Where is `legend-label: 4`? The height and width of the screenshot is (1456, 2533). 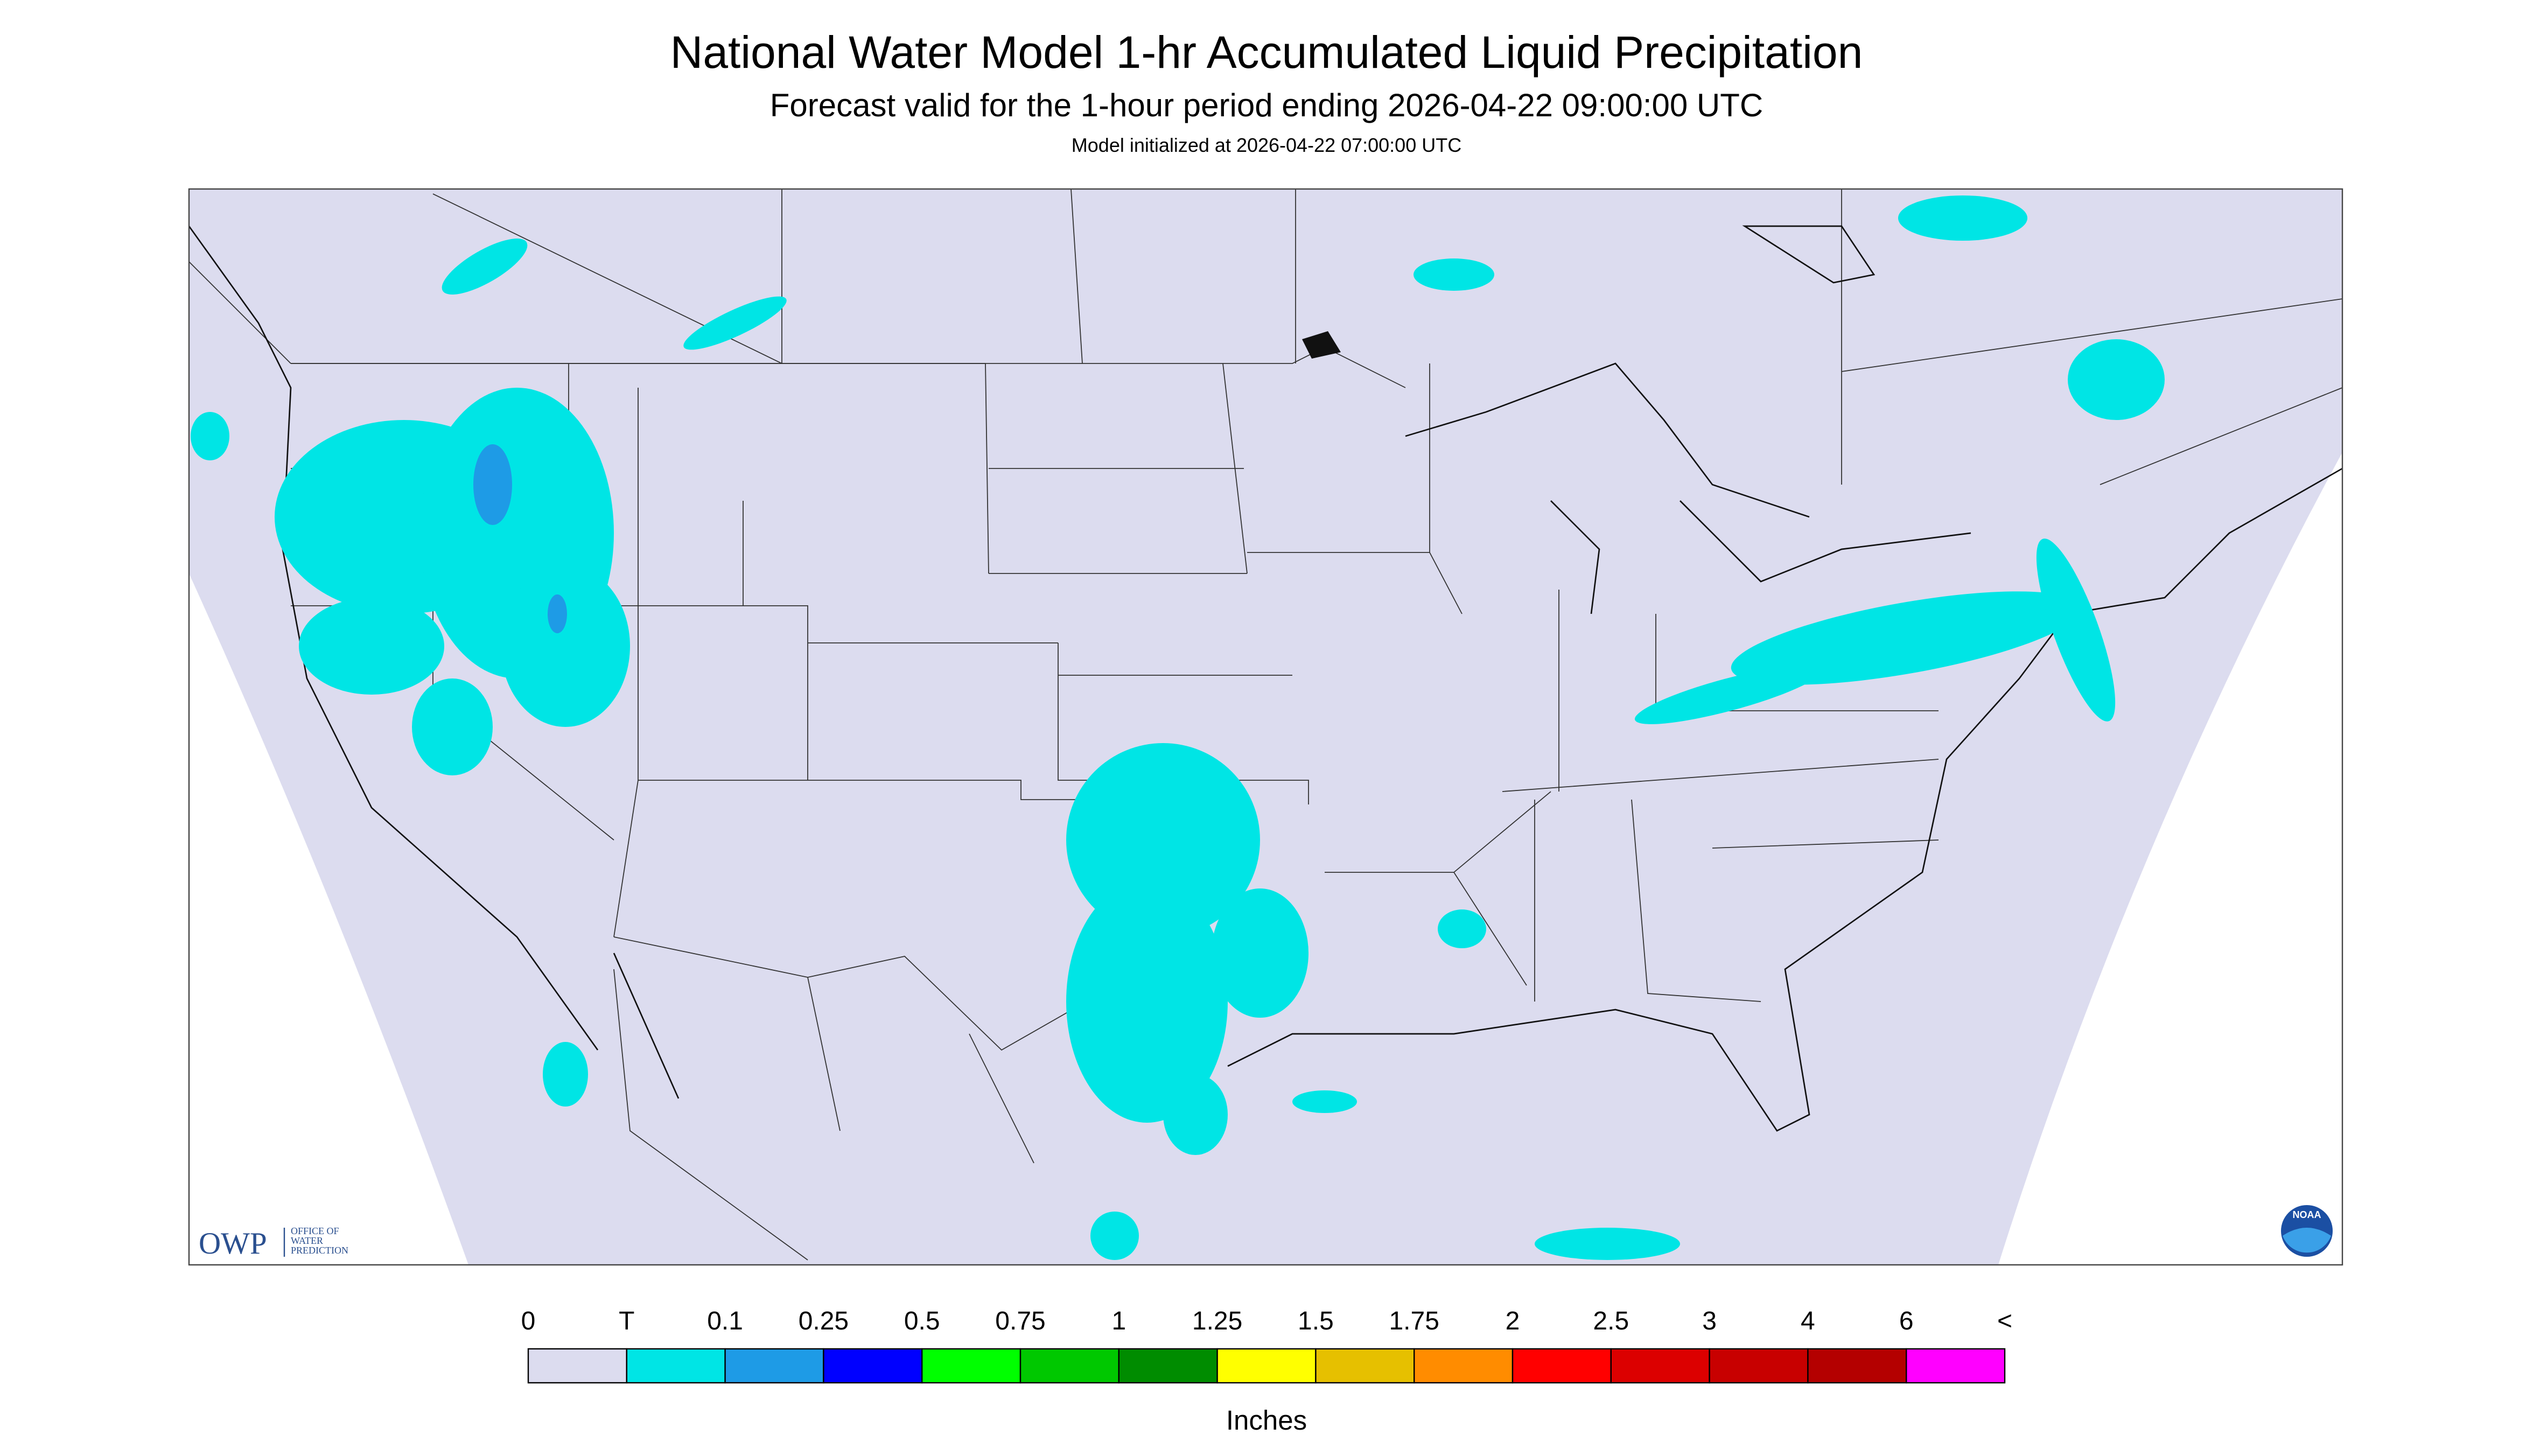 legend-label: 4 is located at coordinates (1808, 1321).